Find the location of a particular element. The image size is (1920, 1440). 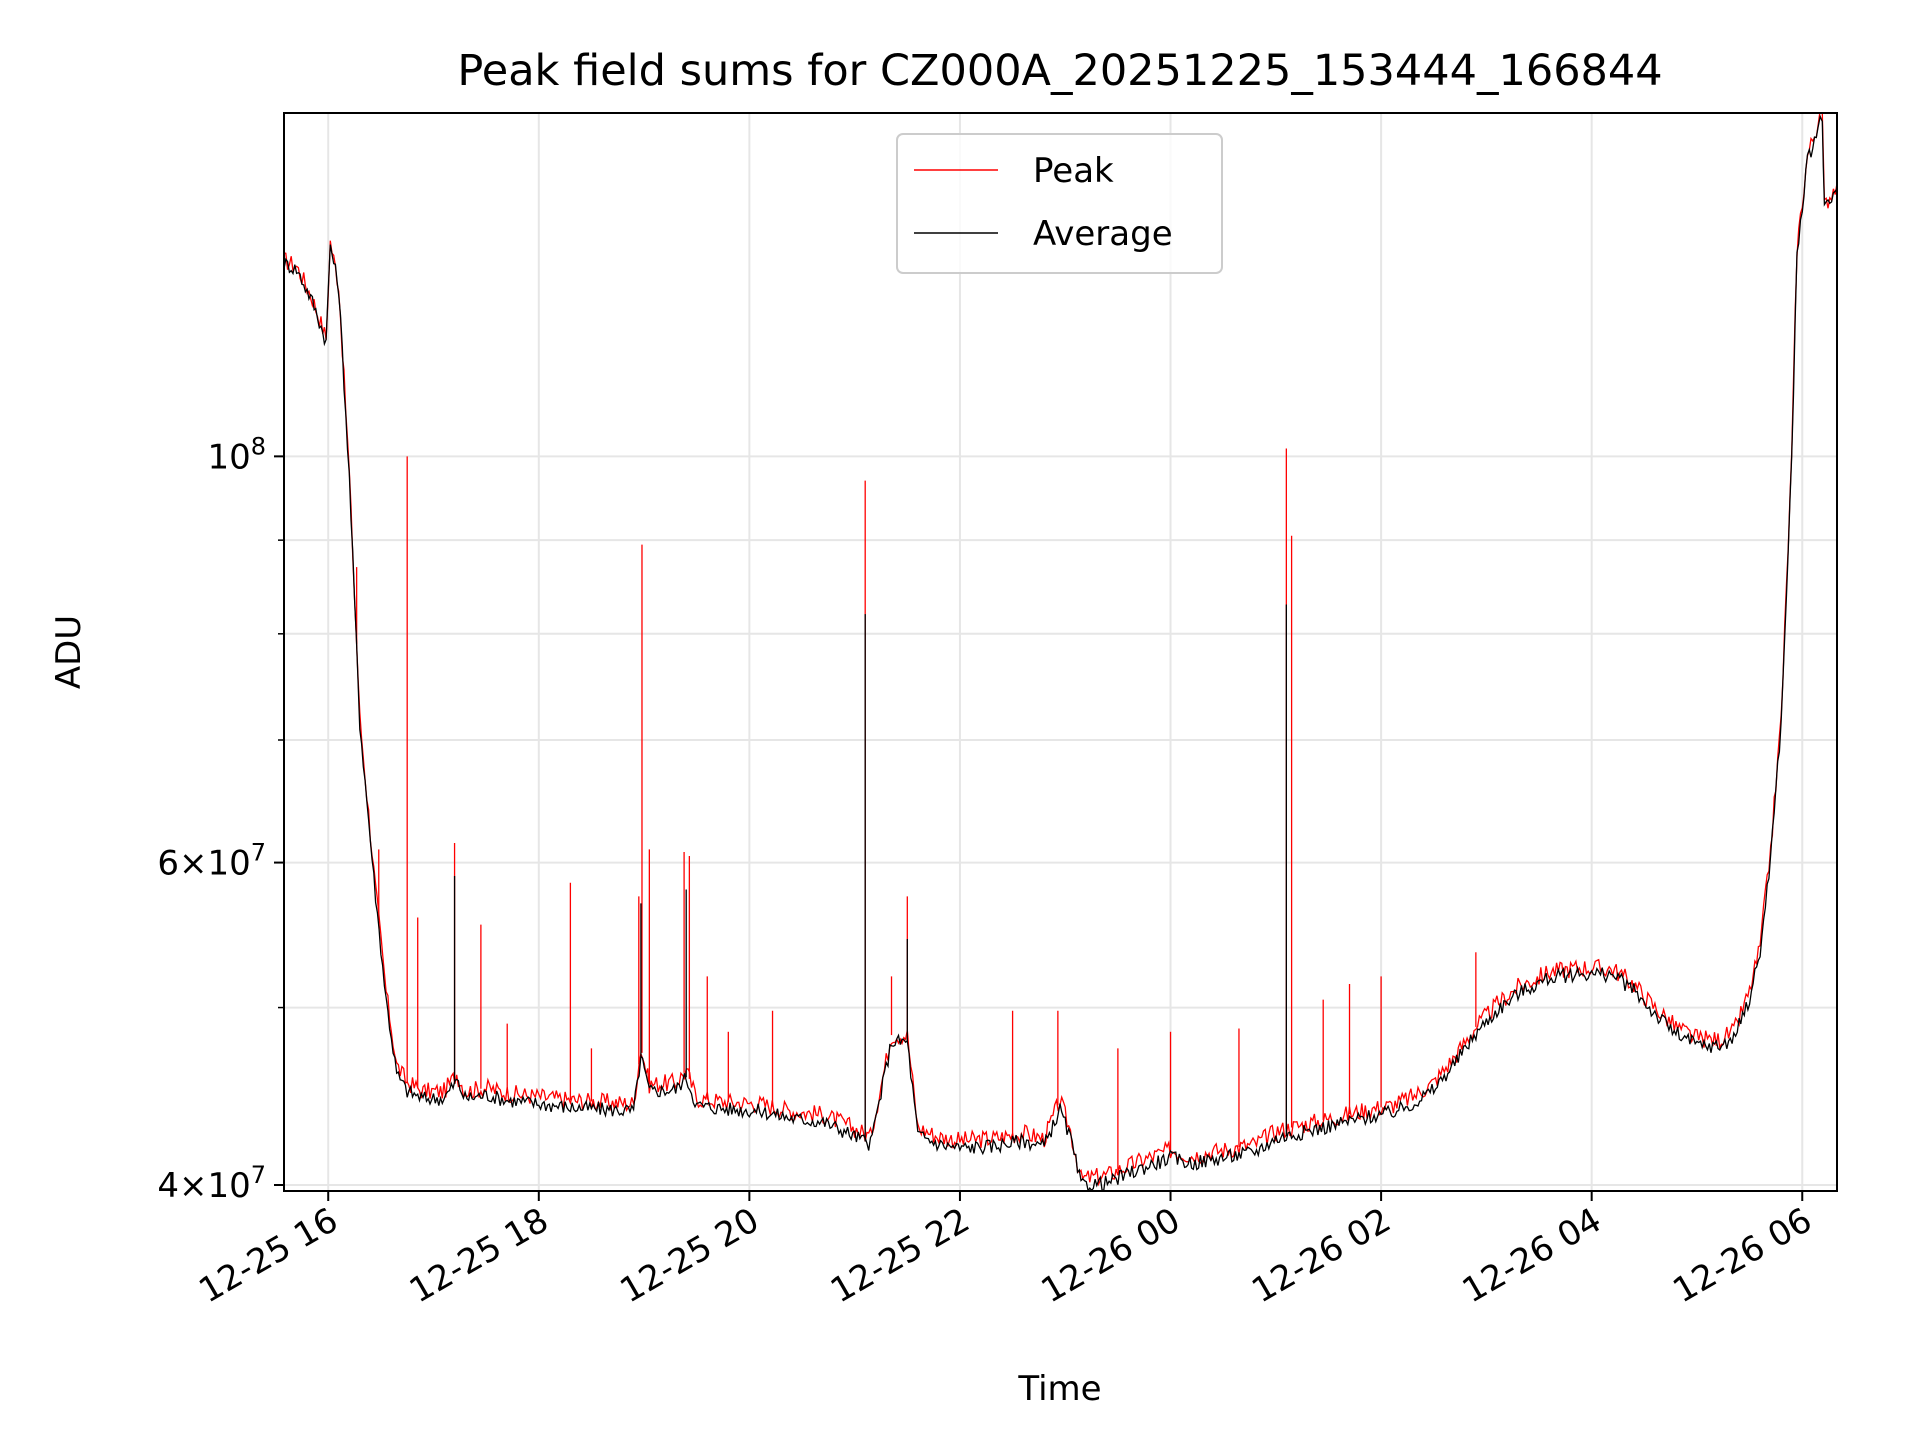

y-tick-label: 6×107 is located at coordinates (211, 861).